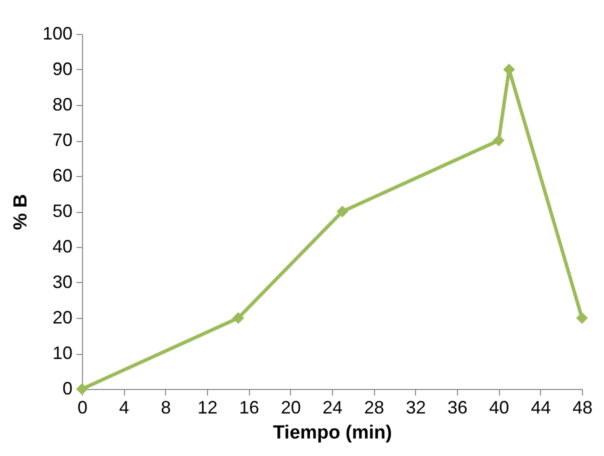  What do you see at coordinates (374, 408) in the screenshot?
I see `x-tick-label: 28` at bounding box center [374, 408].